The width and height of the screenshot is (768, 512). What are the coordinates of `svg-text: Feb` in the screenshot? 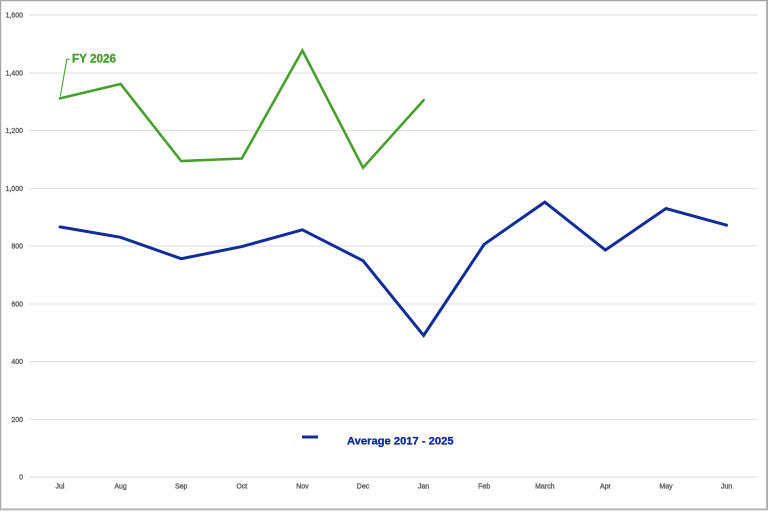 It's located at (484, 486).